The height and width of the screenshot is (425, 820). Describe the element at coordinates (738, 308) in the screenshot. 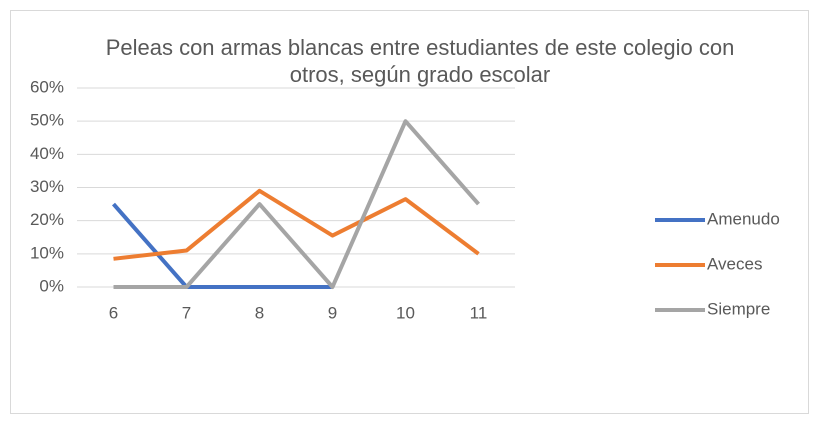

I see `legend-label: Siempre` at that location.